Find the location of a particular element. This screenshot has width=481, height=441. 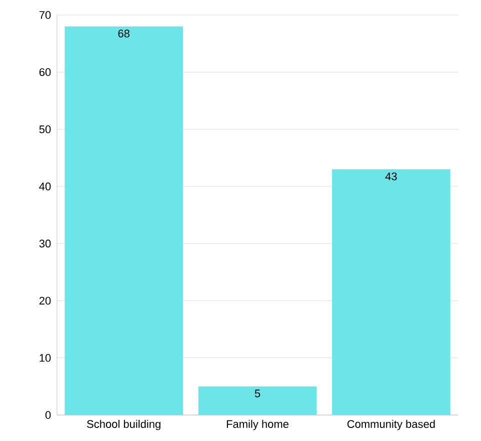

data-label: 43 is located at coordinates (391, 176).